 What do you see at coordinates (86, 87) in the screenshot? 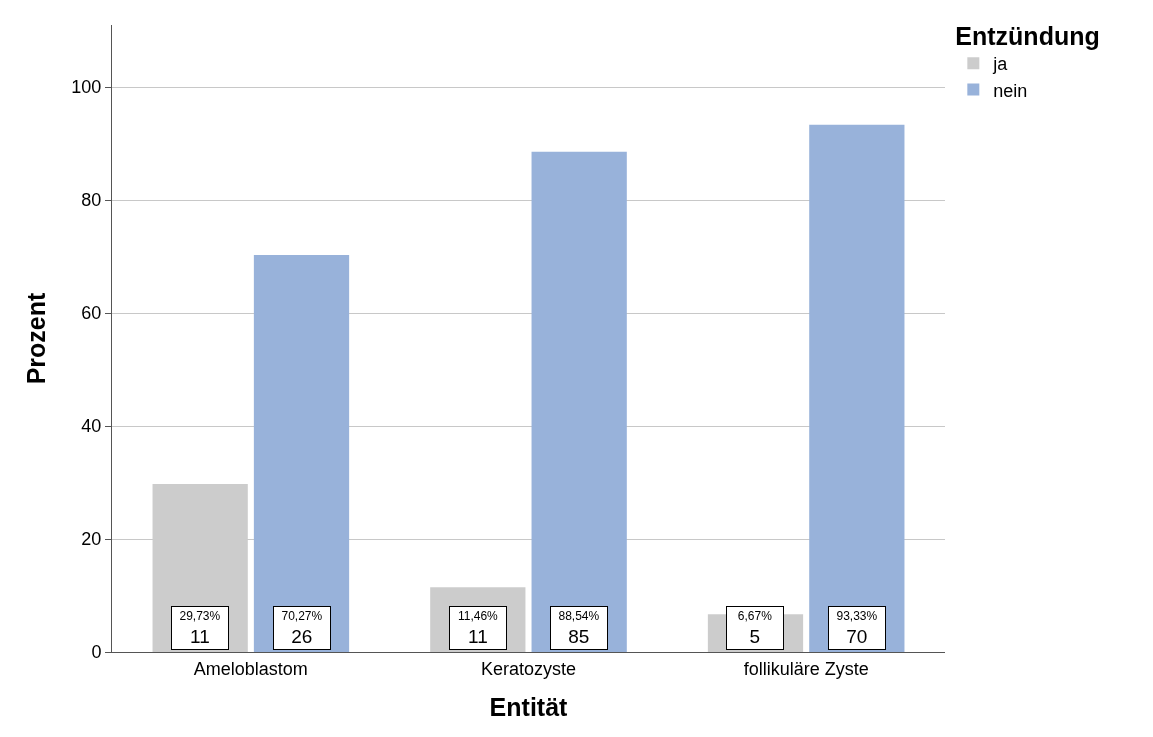
I see `y-tick-label: 100` at bounding box center [86, 87].